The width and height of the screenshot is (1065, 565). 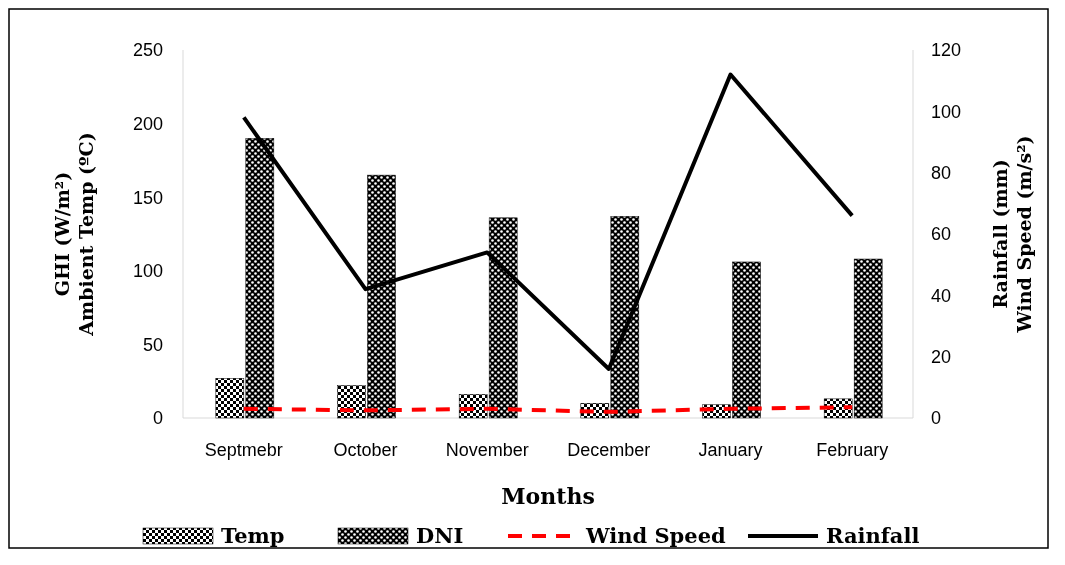 What do you see at coordinates (946, 111) in the screenshot?
I see `y2-tick-label: 100` at bounding box center [946, 111].